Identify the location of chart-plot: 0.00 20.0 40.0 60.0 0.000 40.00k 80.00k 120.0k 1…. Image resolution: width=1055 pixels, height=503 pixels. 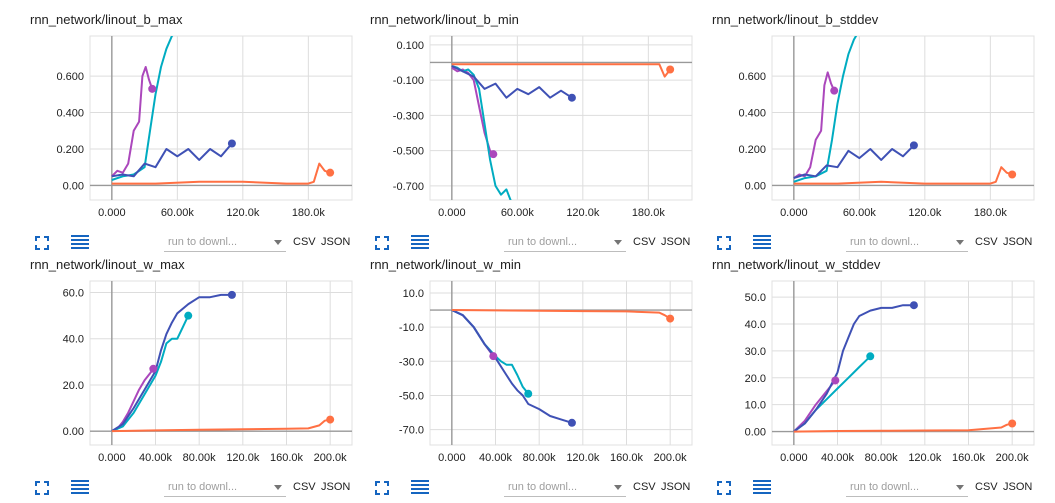
(195, 372).